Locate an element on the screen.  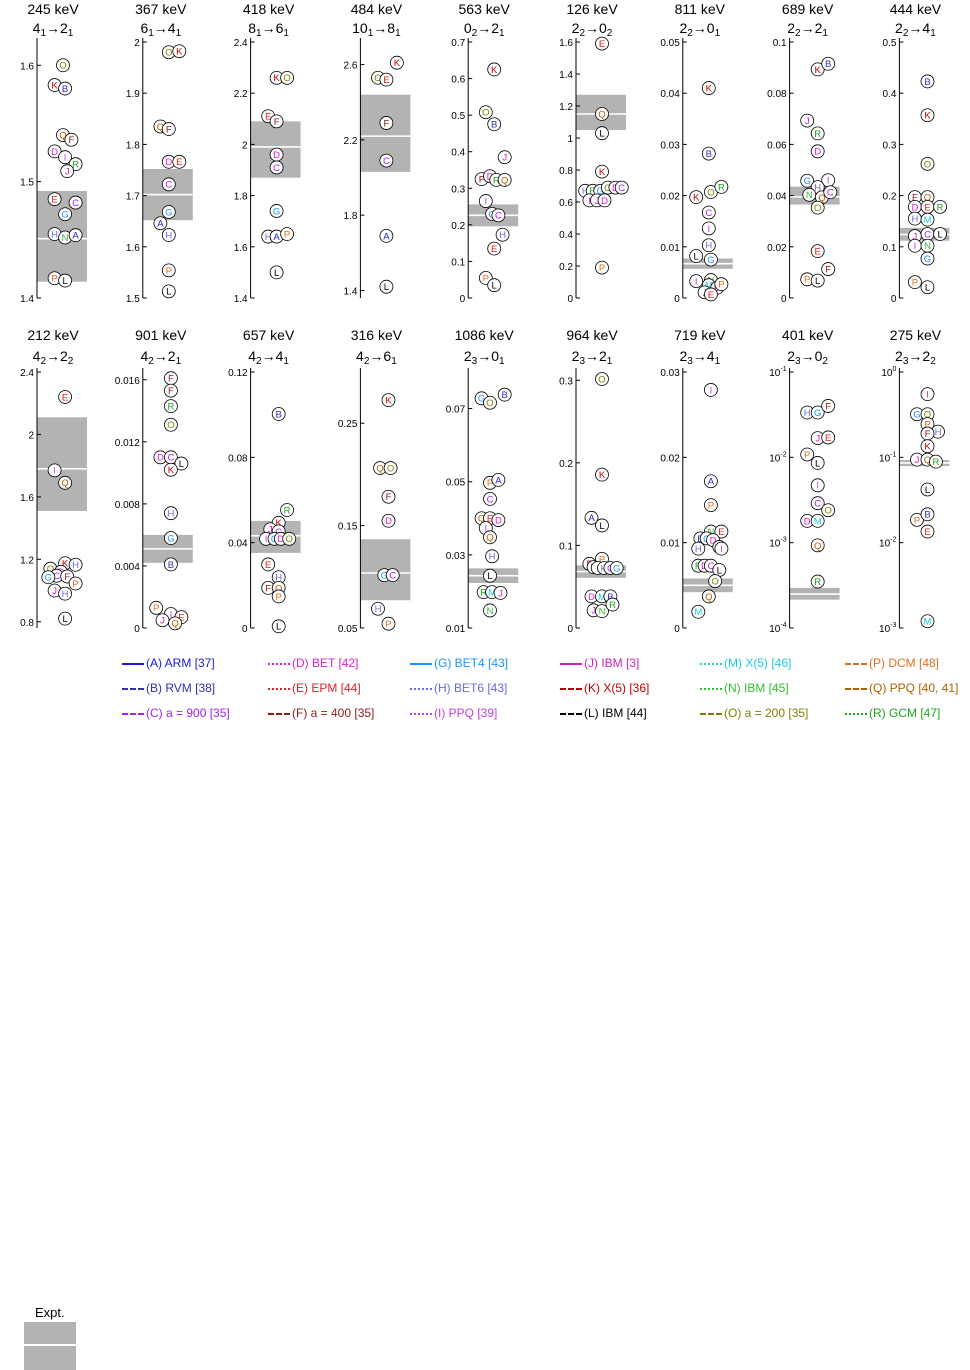
transition-arrow: → is located at coordinates (380, 28).